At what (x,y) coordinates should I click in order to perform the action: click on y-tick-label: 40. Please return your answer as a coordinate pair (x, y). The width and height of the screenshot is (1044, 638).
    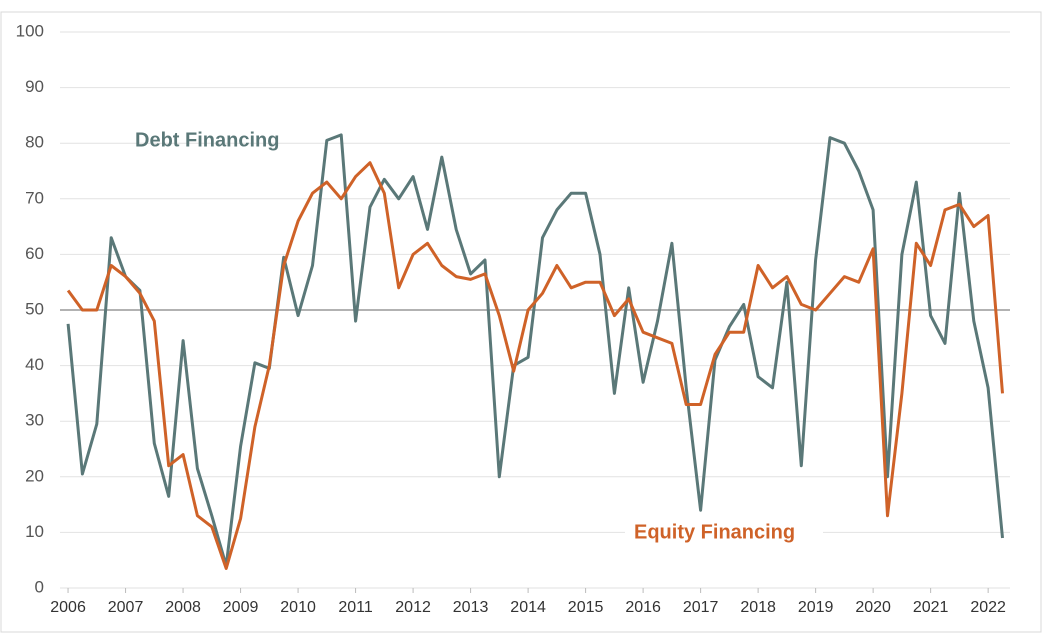
    Looking at the image, I should click on (34, 364).